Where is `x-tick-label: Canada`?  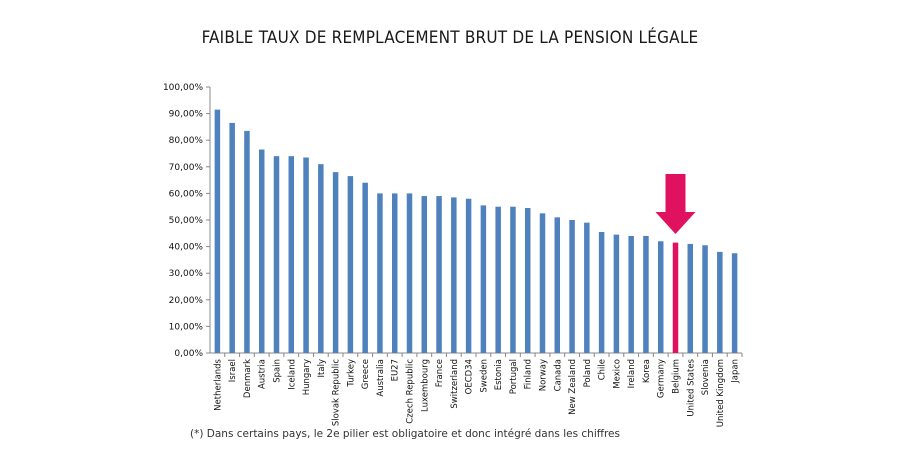 x-tick-label: Canada is located at coordinates (558, 375).